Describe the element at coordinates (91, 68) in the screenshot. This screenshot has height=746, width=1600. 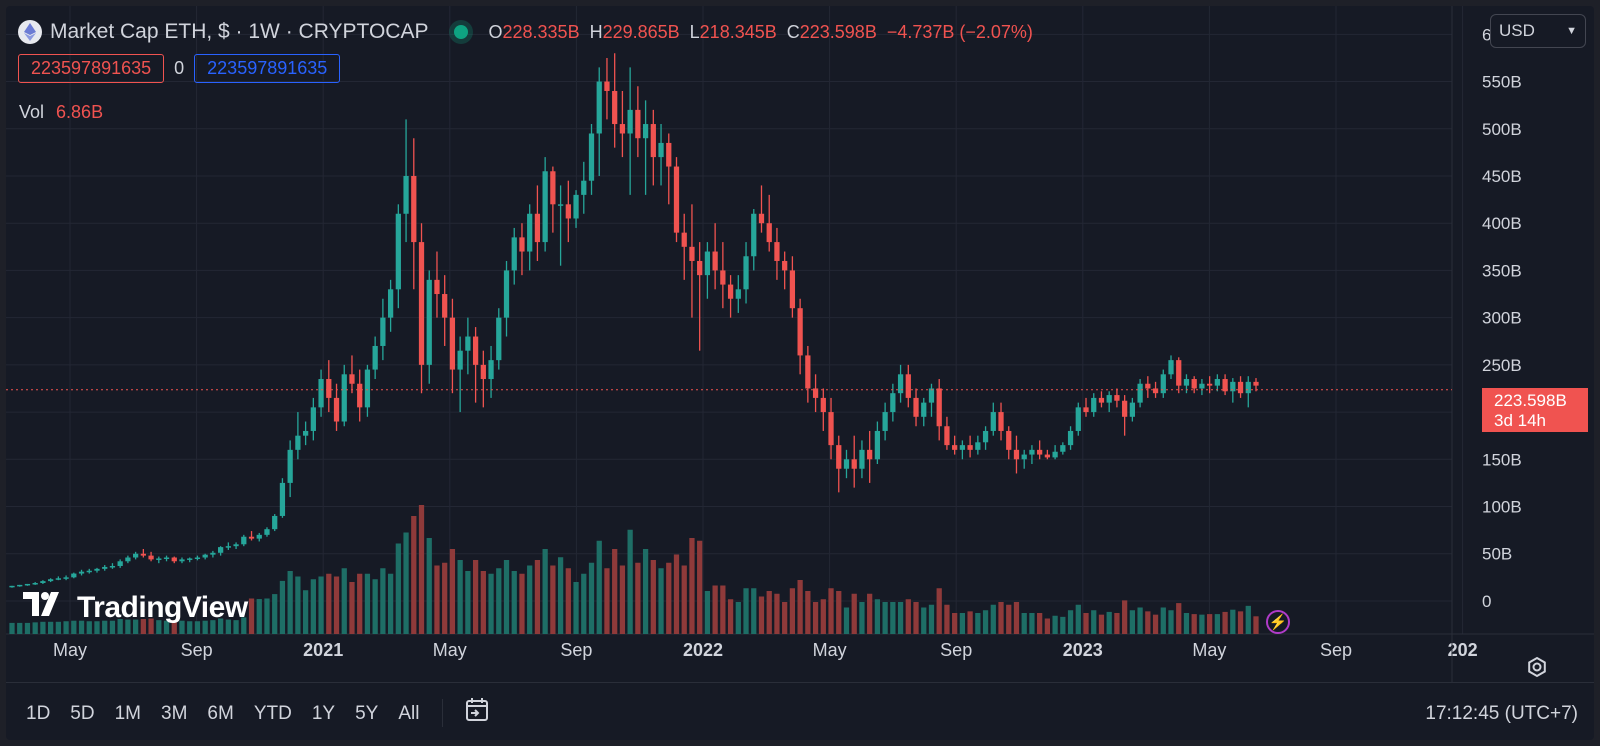
I see `indicator-input-1: 223597891635` at that location.